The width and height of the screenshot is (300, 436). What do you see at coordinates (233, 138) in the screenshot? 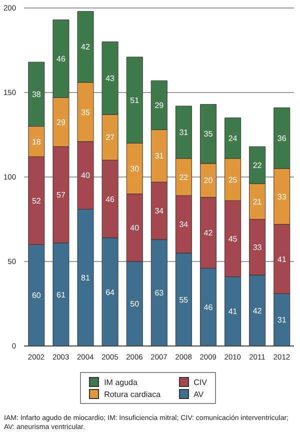
I see `data-label: 24` at bounding box center [233, 138].